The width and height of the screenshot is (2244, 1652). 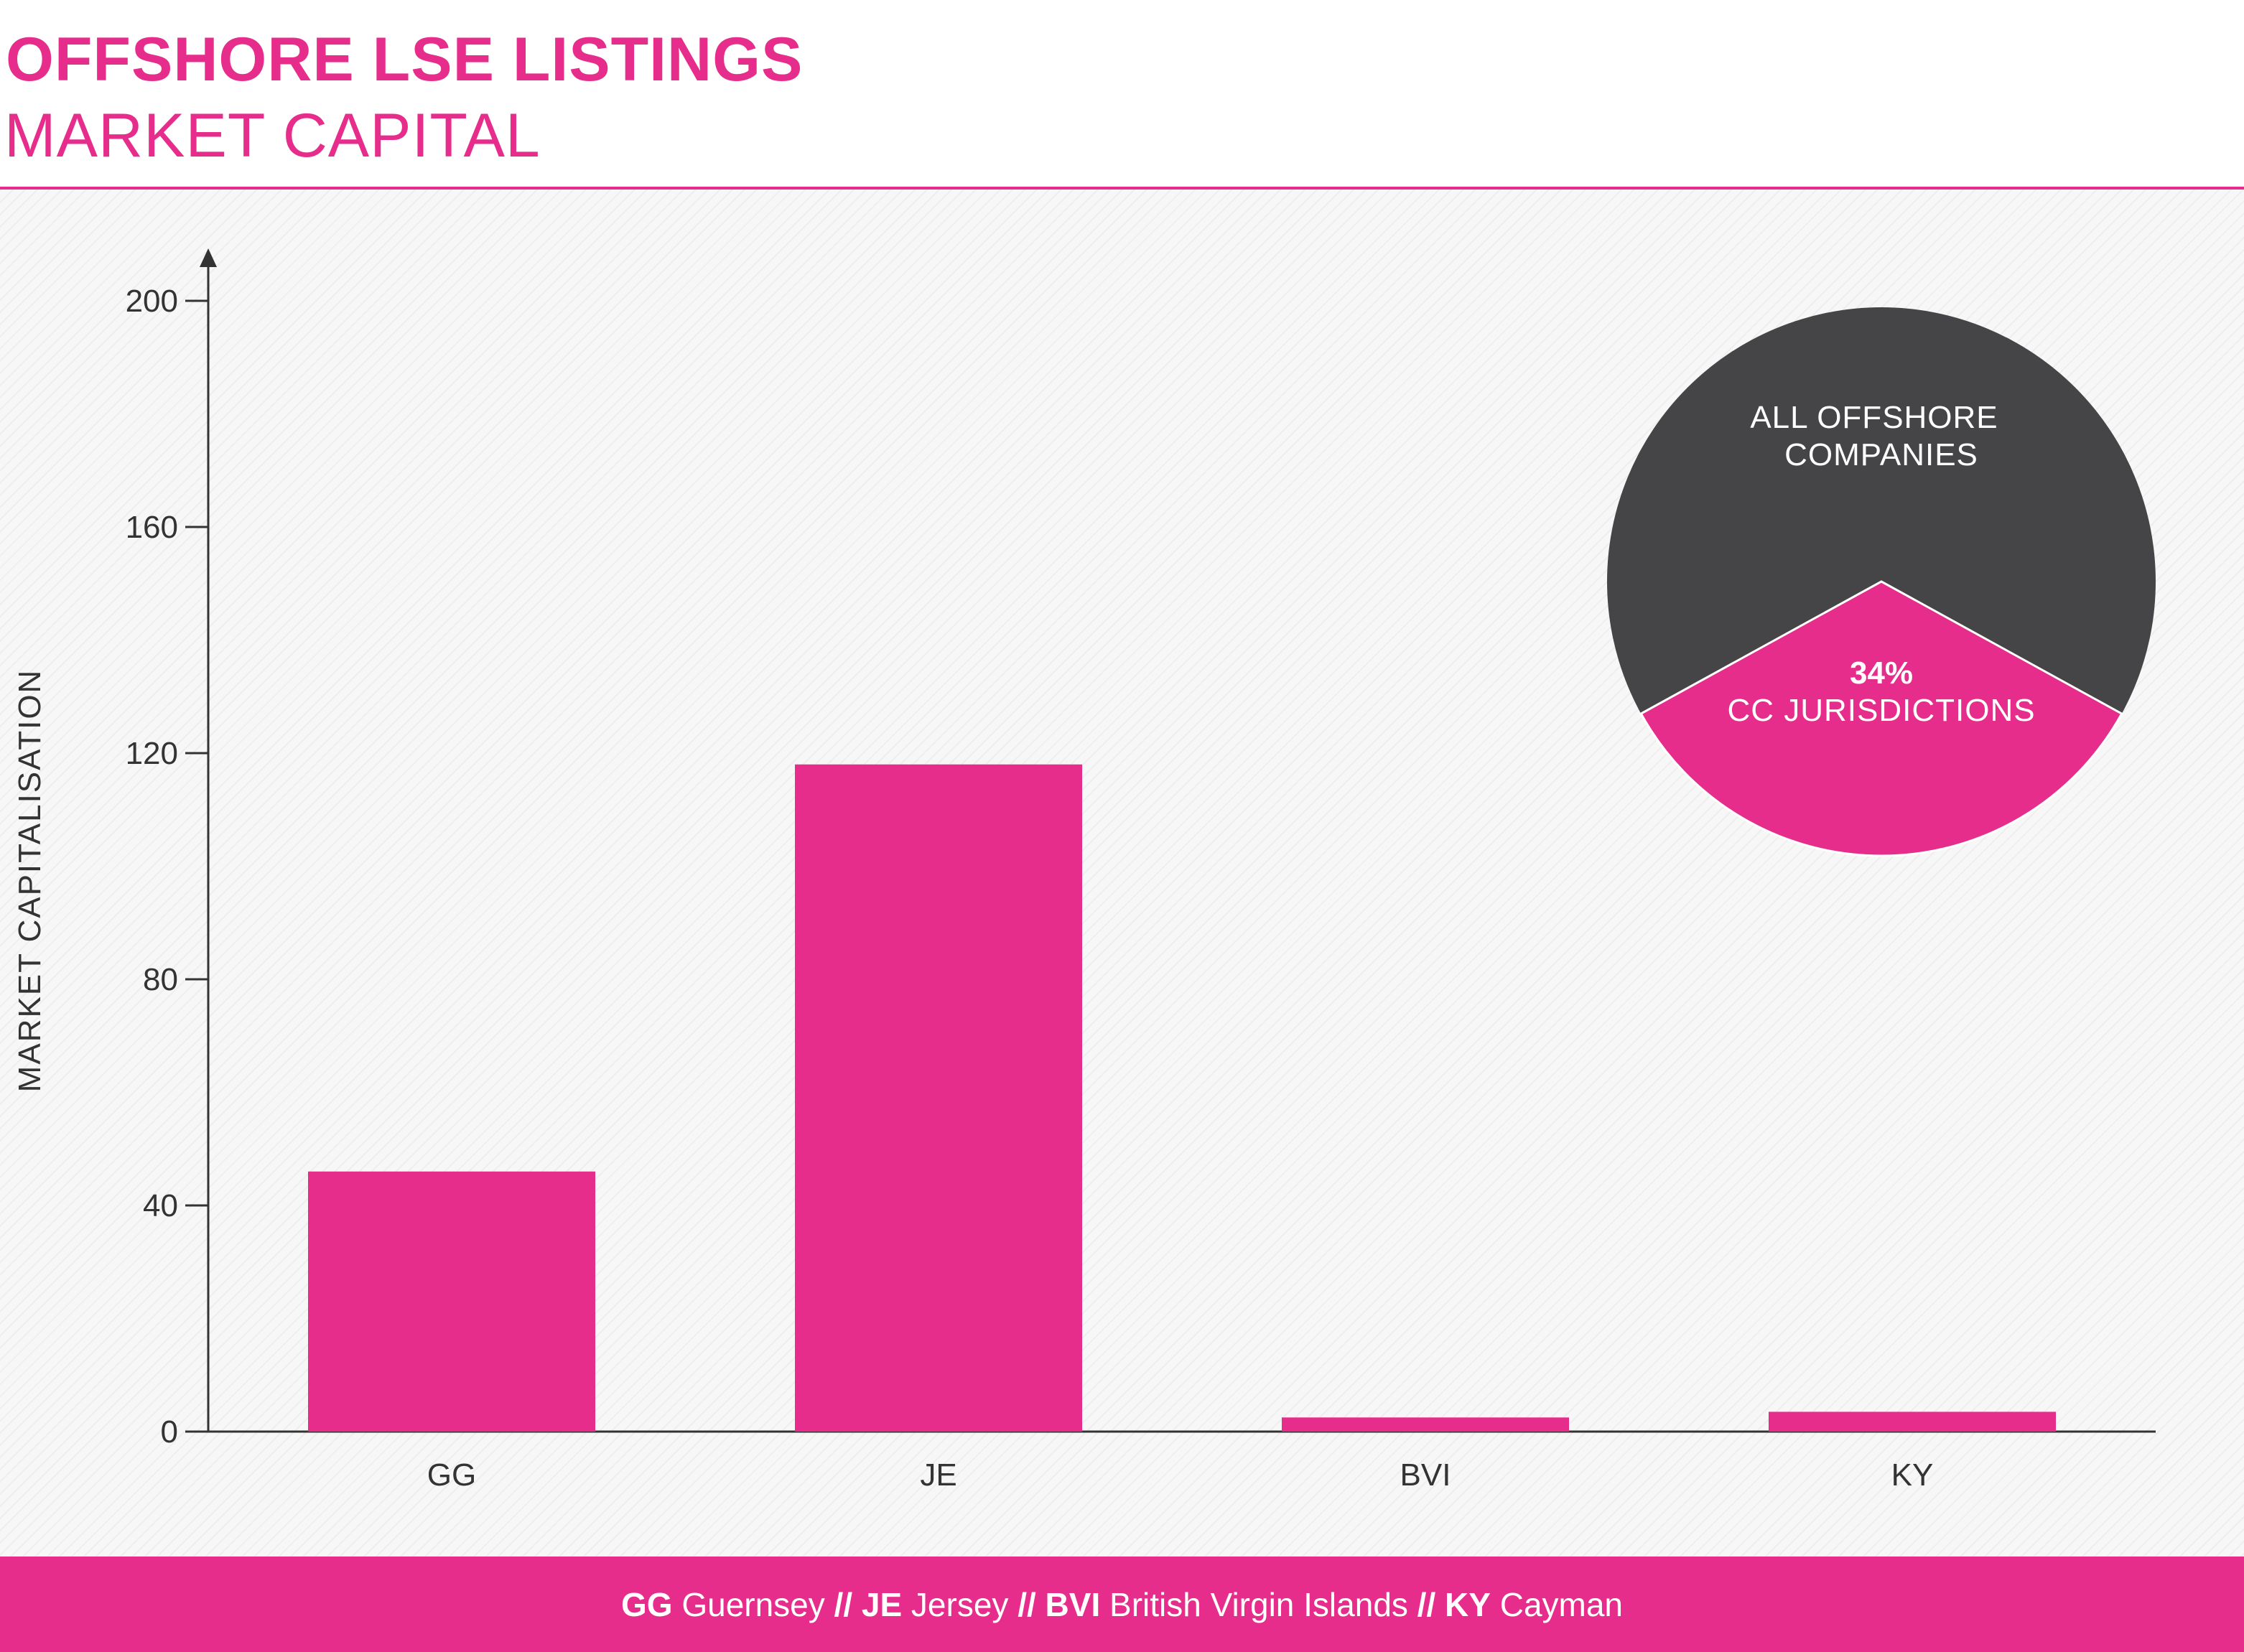 What do you see at coordinates (1882, 673) in the screenshot?
I see `pie-value-label: 34%` at bounding box center [1882, 673].